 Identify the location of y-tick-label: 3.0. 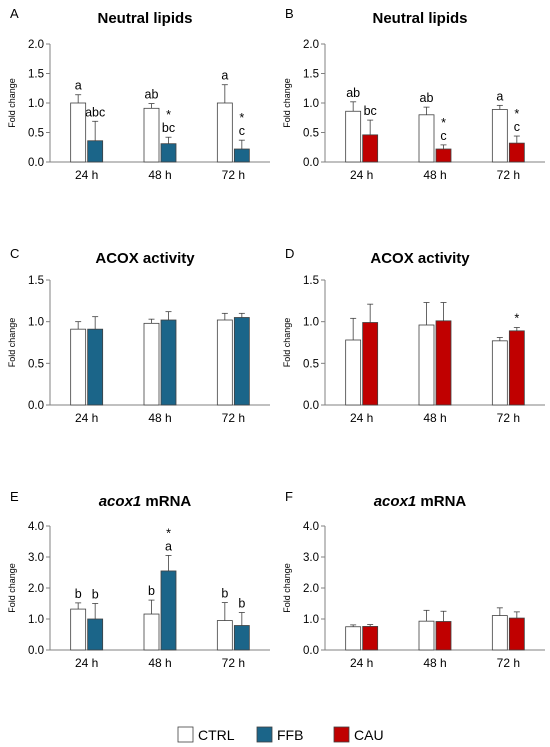
(36, 558).